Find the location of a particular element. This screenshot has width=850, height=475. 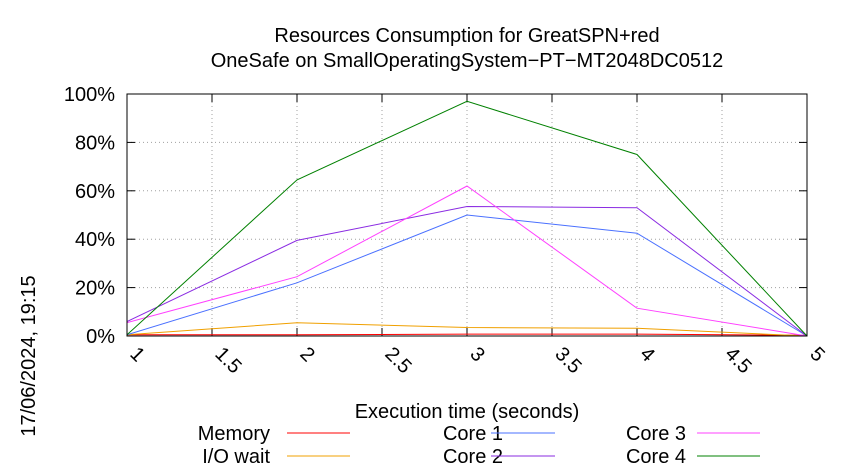

legend-item: I/O wait is located at coordinates (276, 457).